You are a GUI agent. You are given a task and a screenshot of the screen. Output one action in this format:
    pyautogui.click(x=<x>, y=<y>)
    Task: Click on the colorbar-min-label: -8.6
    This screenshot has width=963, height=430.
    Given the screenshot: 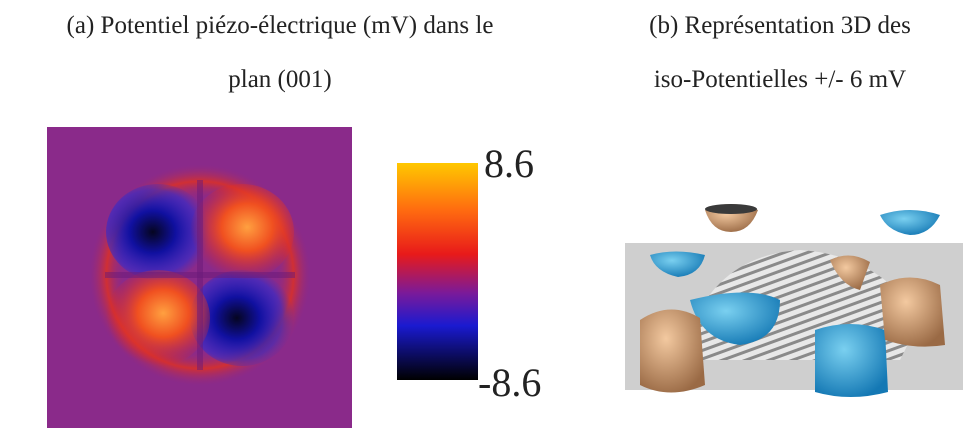 What is the action you would take?
    pyautogui.click(x=509, y=382)
    